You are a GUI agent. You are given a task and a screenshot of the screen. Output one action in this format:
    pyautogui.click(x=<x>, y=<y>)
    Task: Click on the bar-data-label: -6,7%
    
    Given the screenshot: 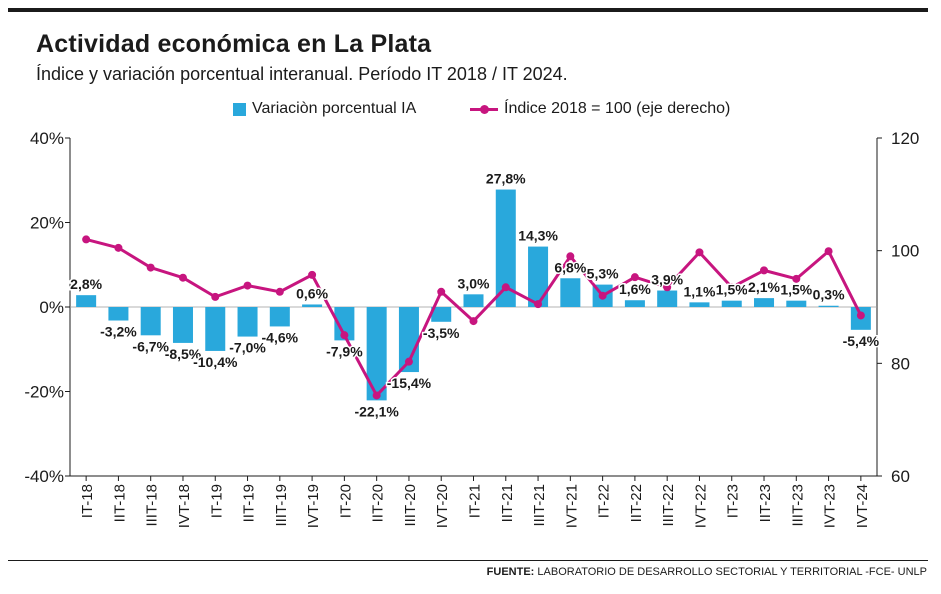 What is the action you would take?
    pyautogui.click(x=150, y=346)
    